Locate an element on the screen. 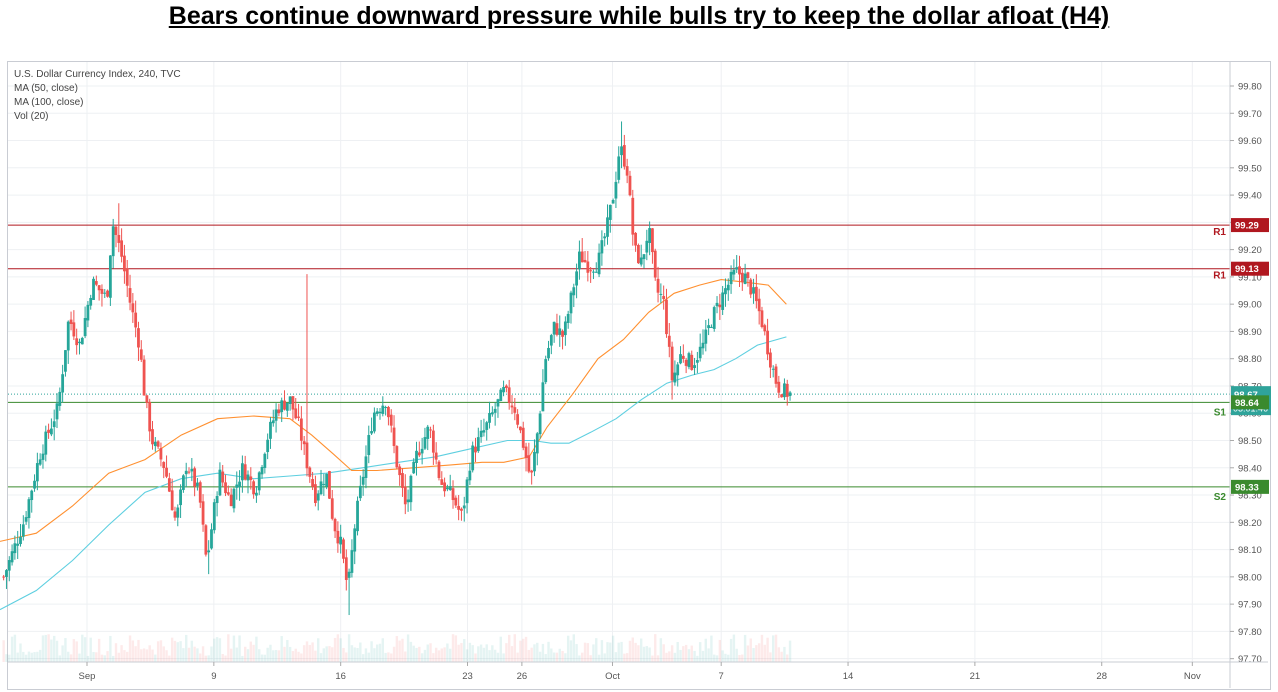  ma100-label: MA (100, close) is located at coordinates (49, 102).